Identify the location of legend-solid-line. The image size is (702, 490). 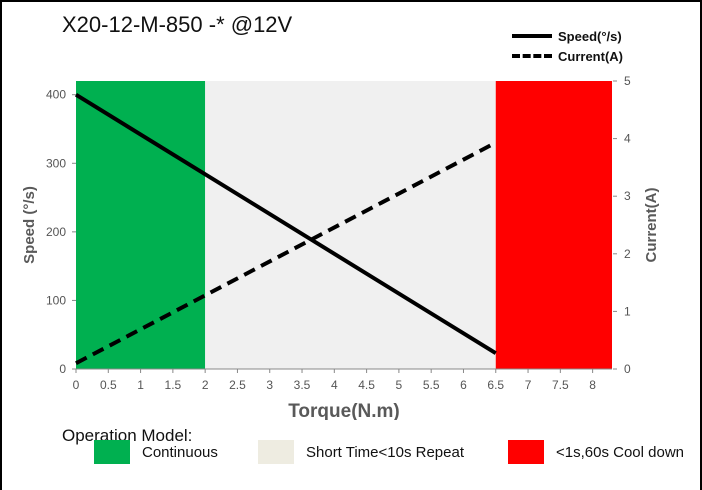
(532, 36).